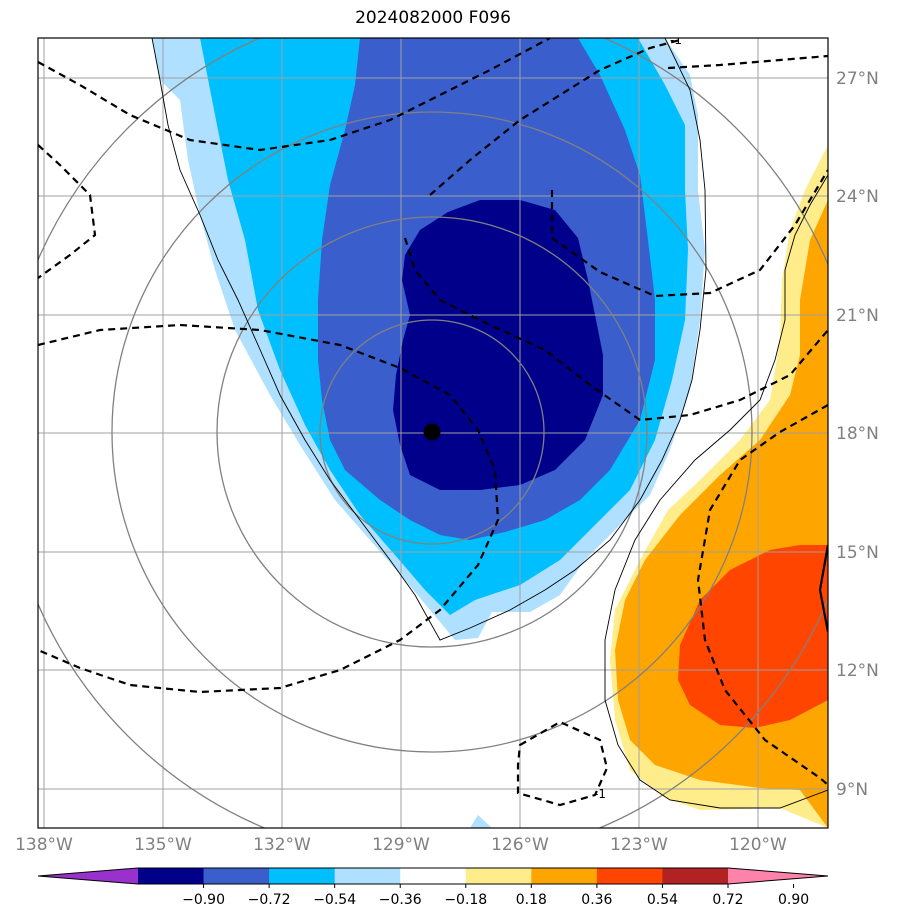 The image size is (898, 924). What do you see at coordinates (203, 900) in the screenshot?
I see `colorbar-tick-label: −0.90` at bounding box center [203, 900].